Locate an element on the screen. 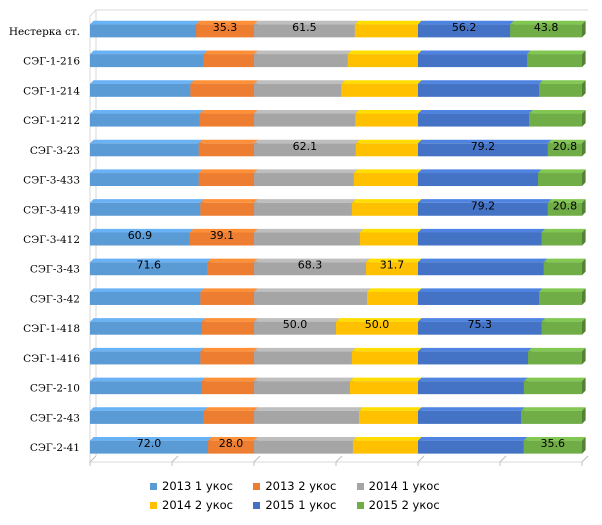 The height and width of the screenshot is (525, 602). category-label: СЭГ-2-43 is located at coordinates (55, 418).